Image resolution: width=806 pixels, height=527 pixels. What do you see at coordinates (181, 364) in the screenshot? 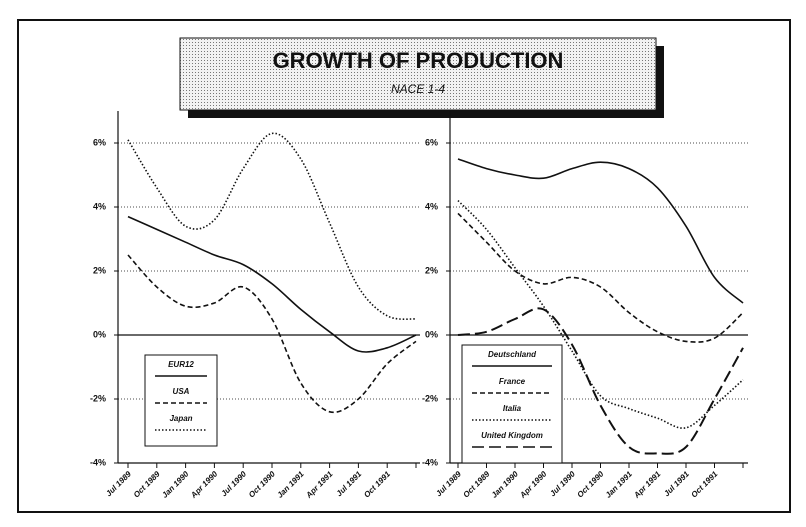
I see `legend-label: EUR12` at bounding box center [181, 364].